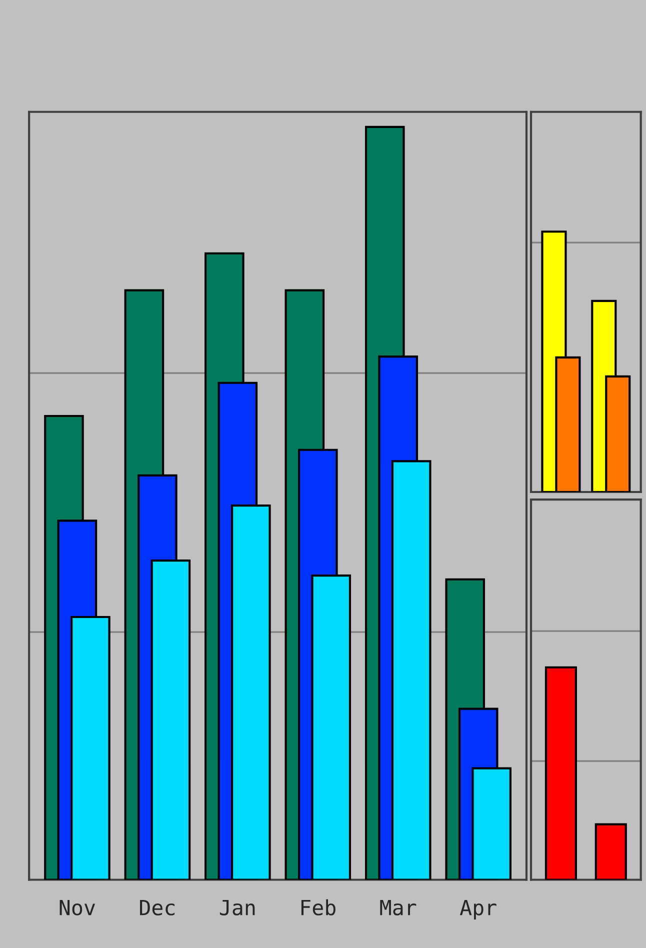 The width and height of the screenshot is (646, 948). I want to click on x-tick-label: Apr, so click(478, 910).